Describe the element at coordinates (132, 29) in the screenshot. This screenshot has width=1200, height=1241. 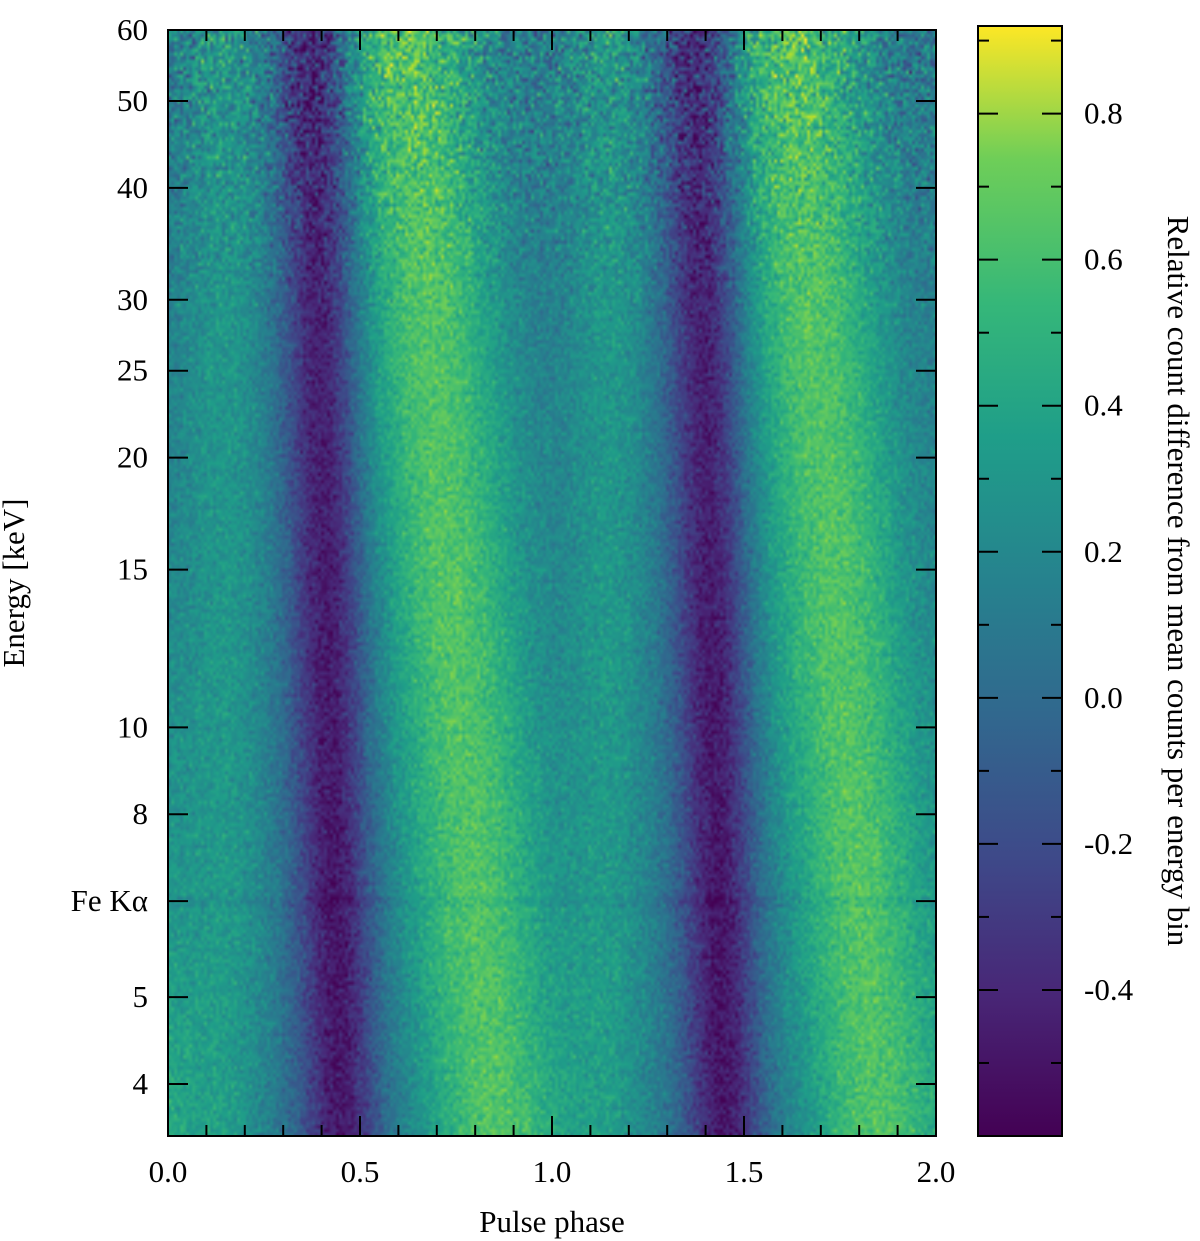
I see `y-tick-label: 60` at that location.